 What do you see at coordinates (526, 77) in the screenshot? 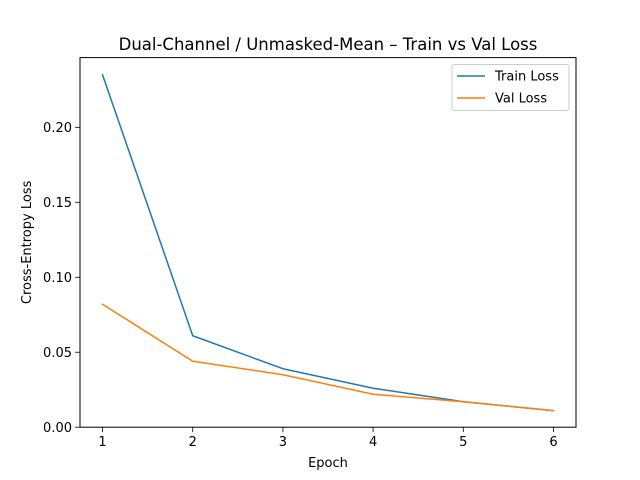
I see `legend-label-train-loss: Train Loss` at bounding box center [526, 77].